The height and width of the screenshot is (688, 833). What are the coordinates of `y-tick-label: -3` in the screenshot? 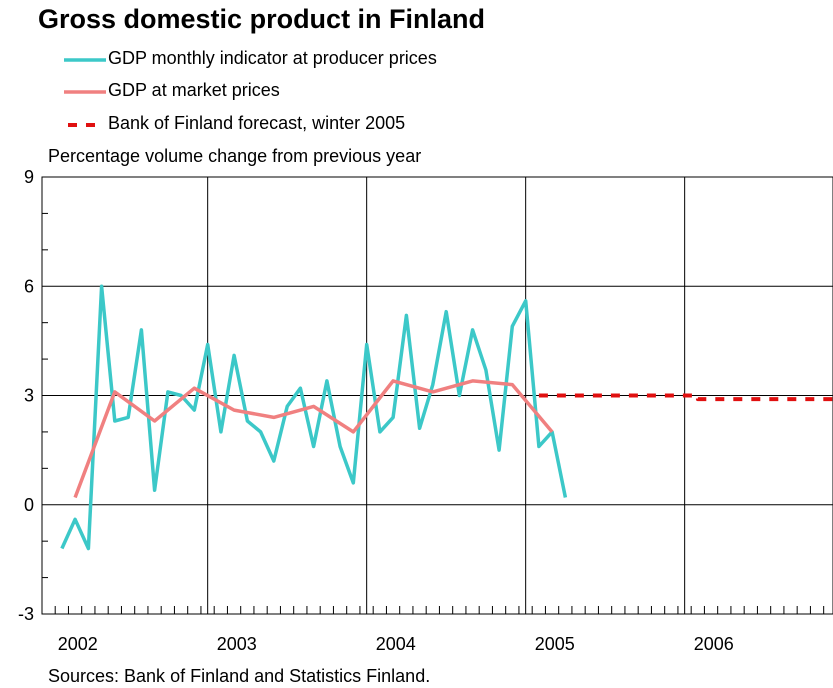 It's located at (26, 614).